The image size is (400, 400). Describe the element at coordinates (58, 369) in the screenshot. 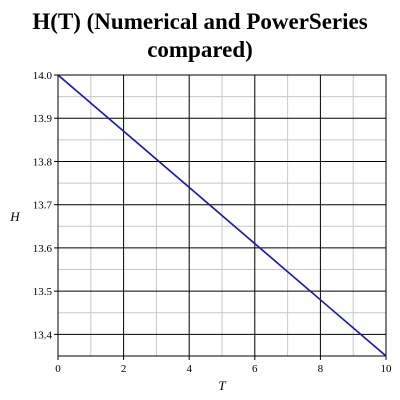

I see `x-tick-label: 0` at that location.